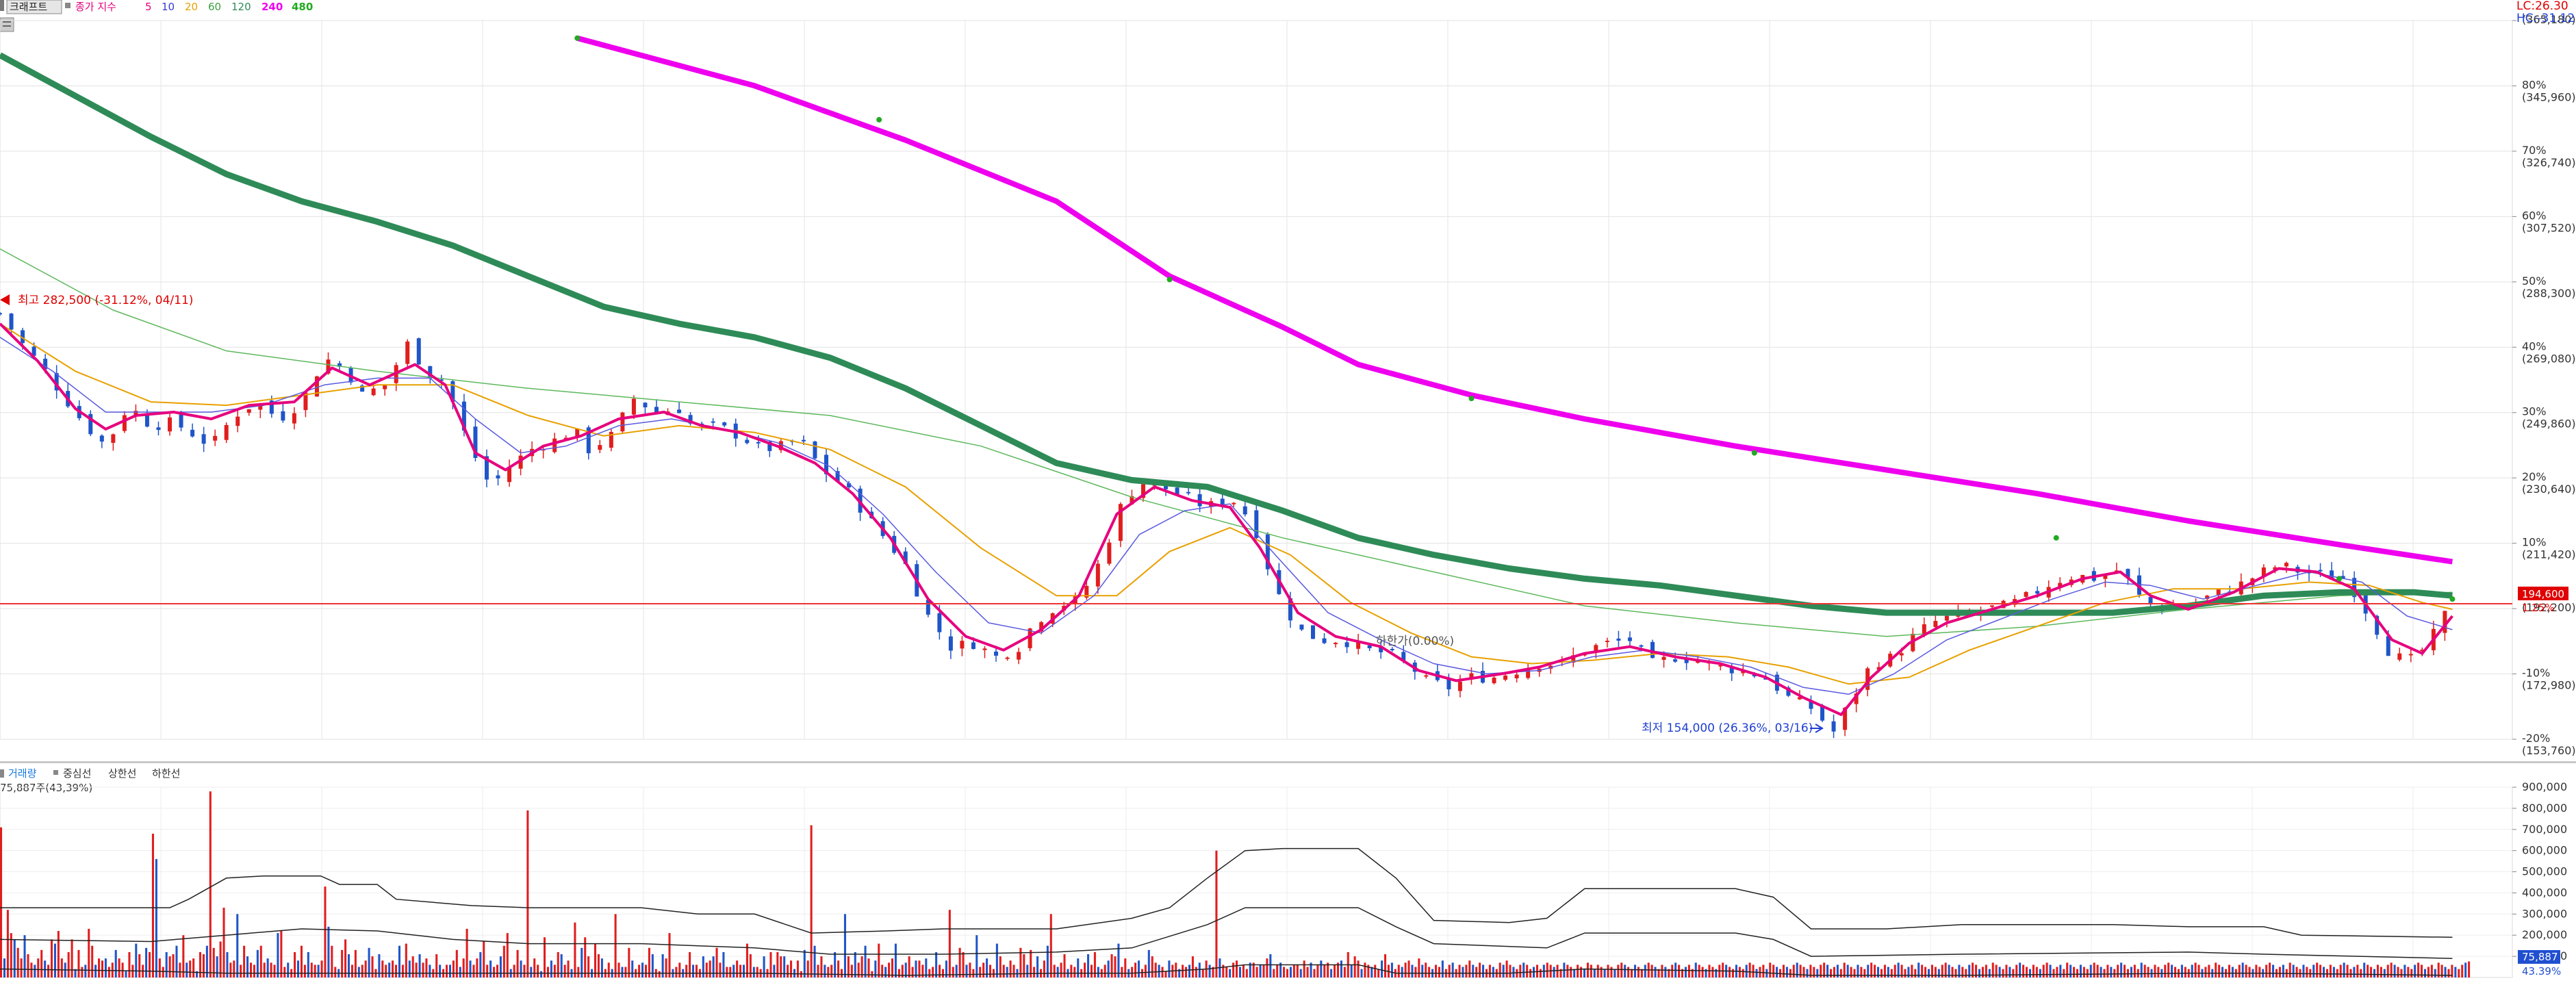  Describe the element at coordinates (214, 7) in the screenshot. I see `ma-period-60: 60` at that location.